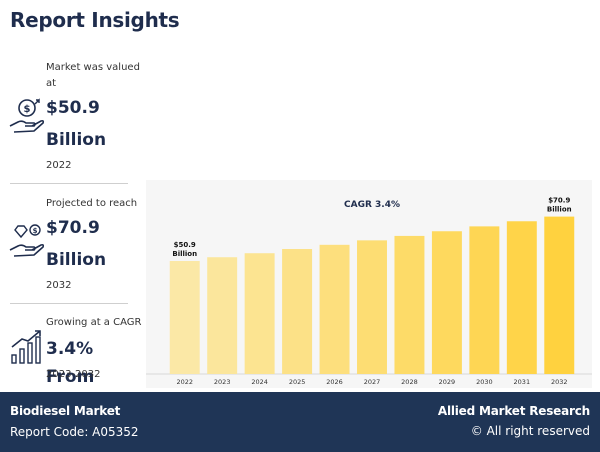 The width and height of the screenshot is (600, 452). Describe the element at coordinates (484, 300) in the screenshot. I see `bar-2030` at that location.